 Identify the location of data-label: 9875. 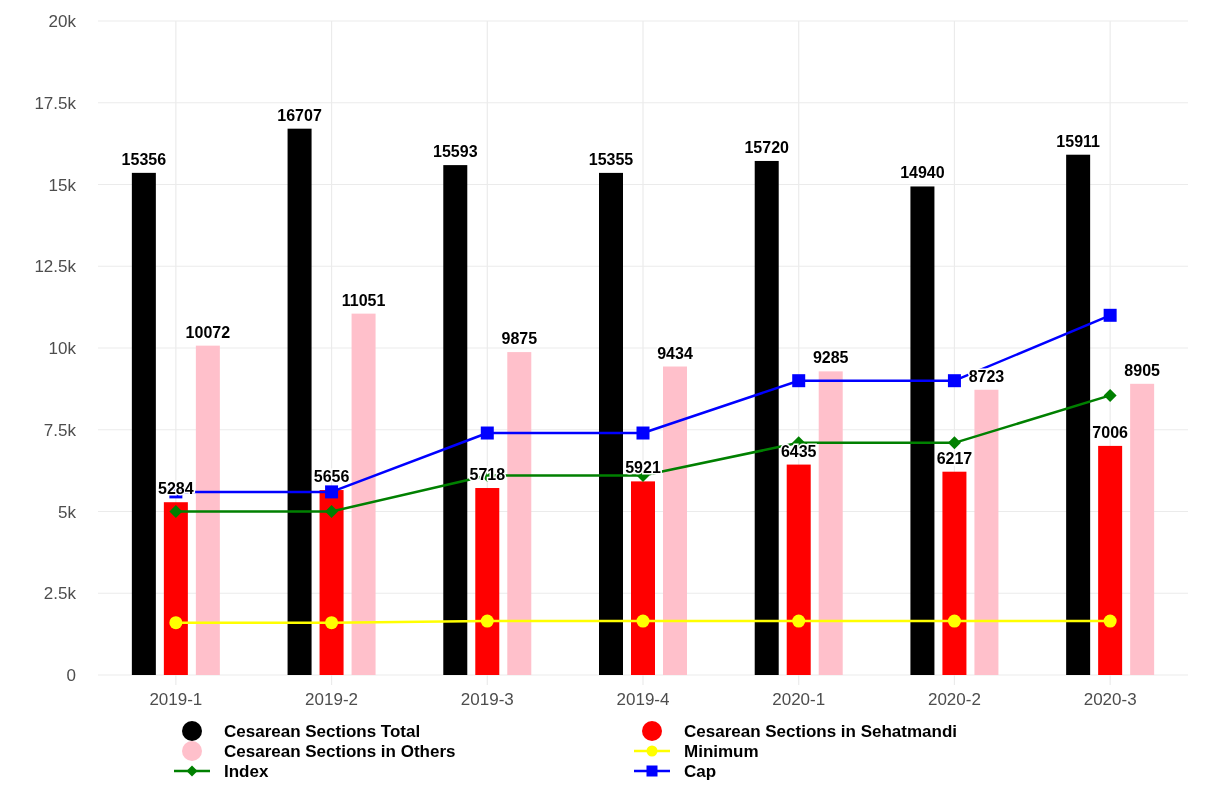
(519, 339).